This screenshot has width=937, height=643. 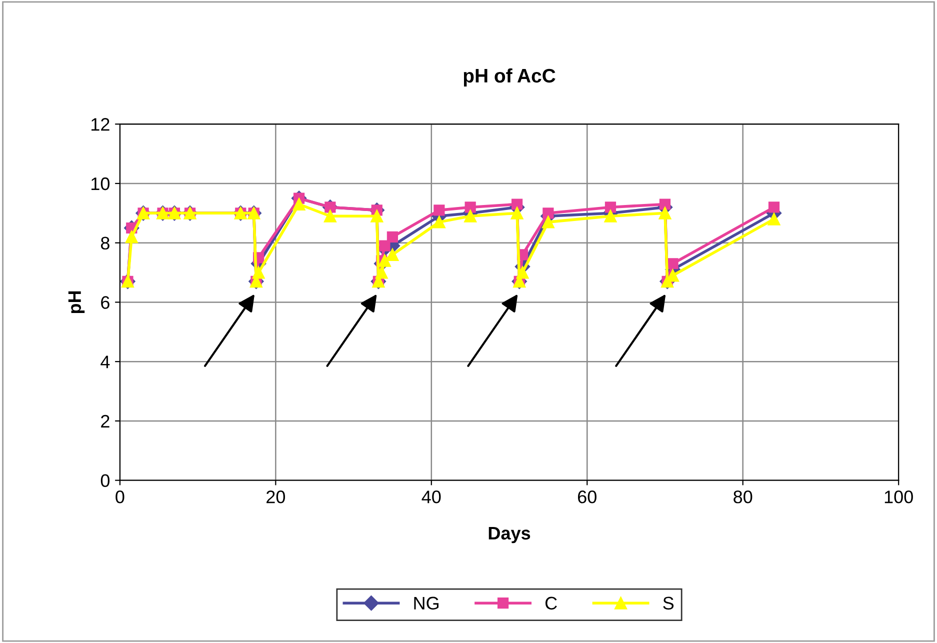 What do you see at coordinates (551, 603) in the screenshot?
I see `legend-label: C` at bounding box center [551, 603].